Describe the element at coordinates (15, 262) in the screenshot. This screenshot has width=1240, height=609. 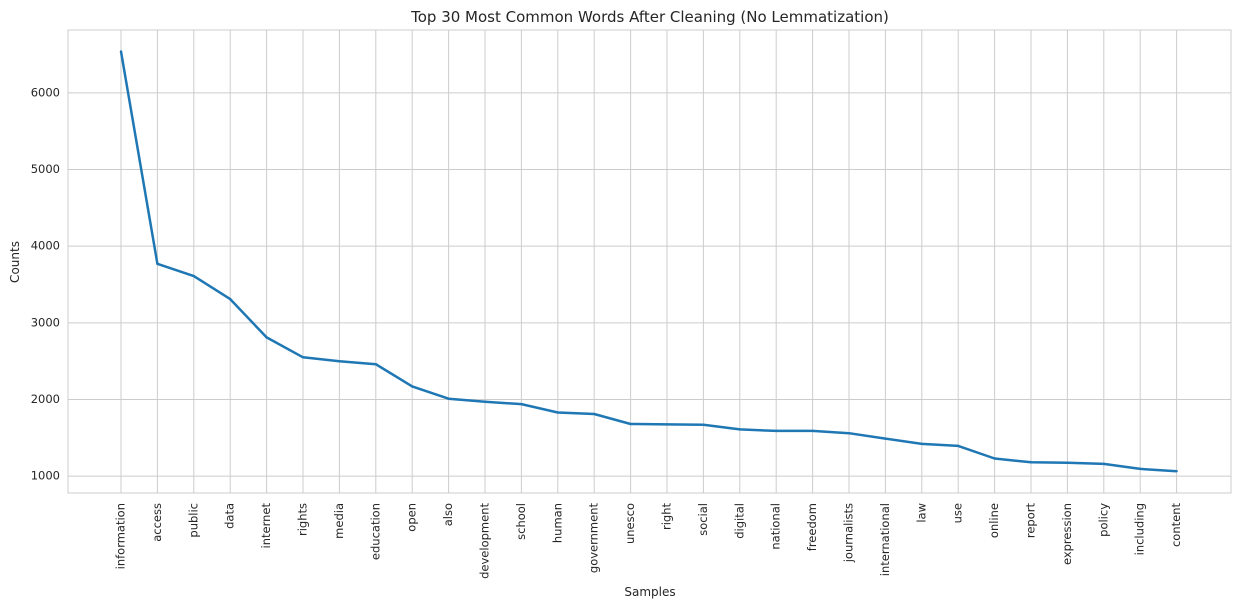
I see `y-axis-label: Counts` at that location.